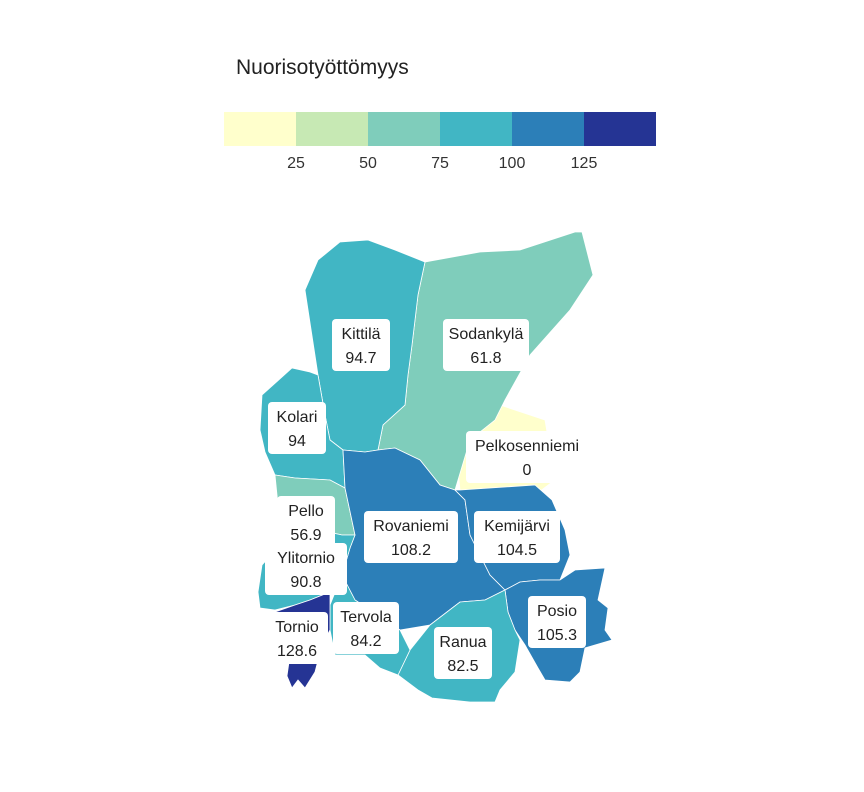 The width and height of the screenshot is (864, 792). Describe the element at coordinates (360, 358) in the screenshot. I see `region-value: 94.7` at that location.